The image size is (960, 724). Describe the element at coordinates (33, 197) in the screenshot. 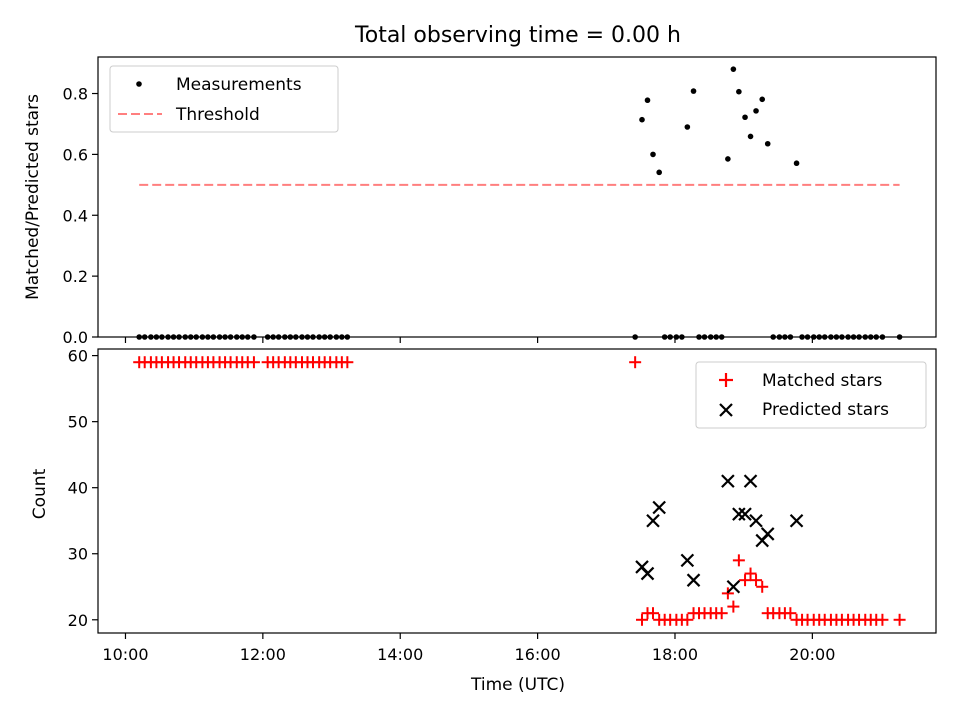

I see `top-y-axis-label: Matched/Predicted stars` at that location.